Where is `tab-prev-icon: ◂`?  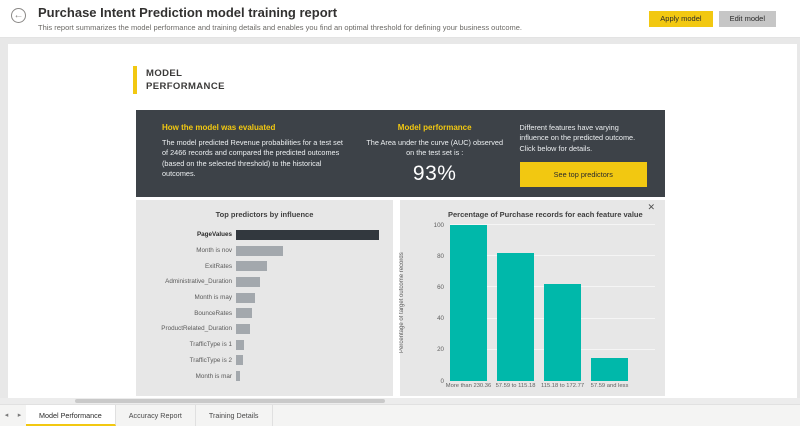
tab-prev-icon: ◂ is located at coordinates (6, 415).